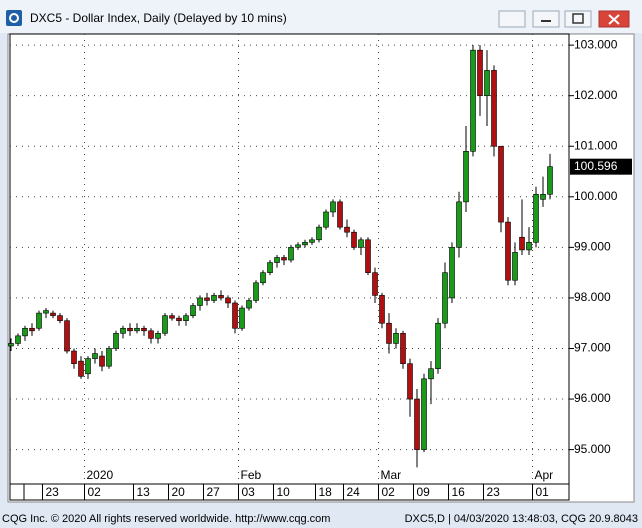  Describe the element at coordinates (596, 196) in the screenshot. I see `y-tick-label: 100.000` at that location.